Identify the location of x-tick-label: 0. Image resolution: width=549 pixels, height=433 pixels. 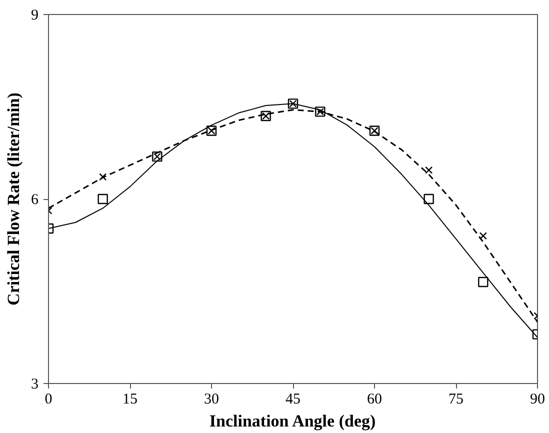
(48, 400).